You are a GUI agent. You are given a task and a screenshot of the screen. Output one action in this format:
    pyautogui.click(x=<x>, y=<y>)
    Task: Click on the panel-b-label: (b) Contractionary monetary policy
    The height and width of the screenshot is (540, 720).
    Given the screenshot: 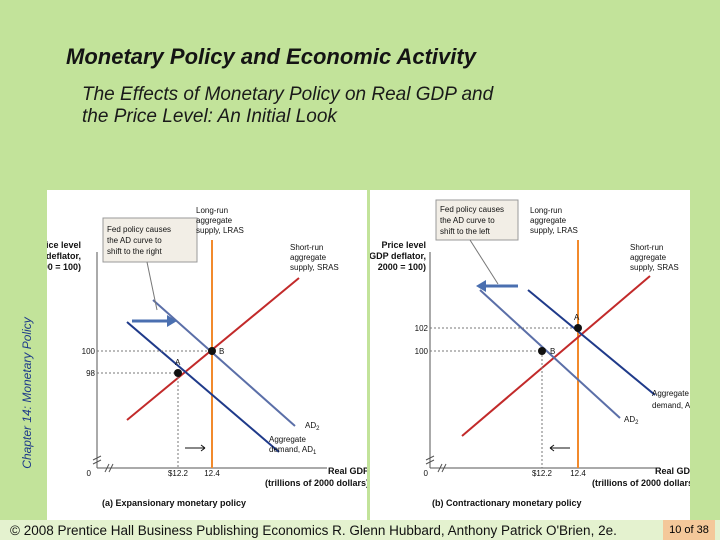 What is the action you would take?
    pyautogui.click(x=507, y=503)
    